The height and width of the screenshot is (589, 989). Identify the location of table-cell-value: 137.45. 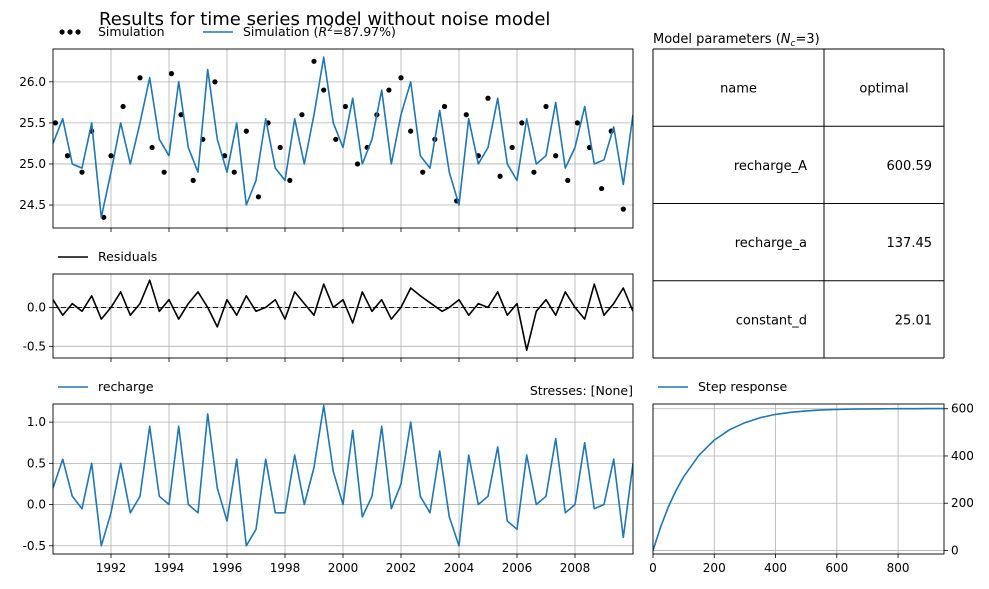
(910, 243).